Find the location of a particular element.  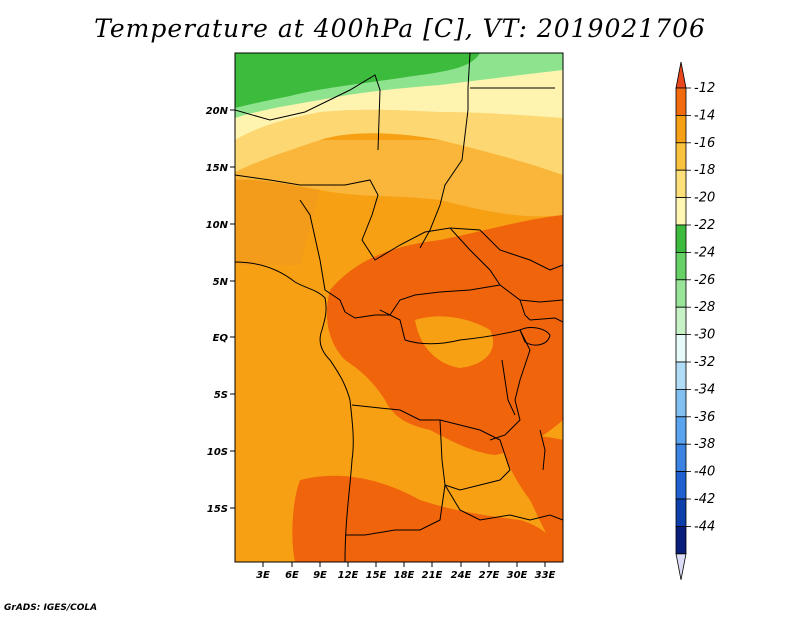

lon-label: 3E is located at coordinates (263, 575).